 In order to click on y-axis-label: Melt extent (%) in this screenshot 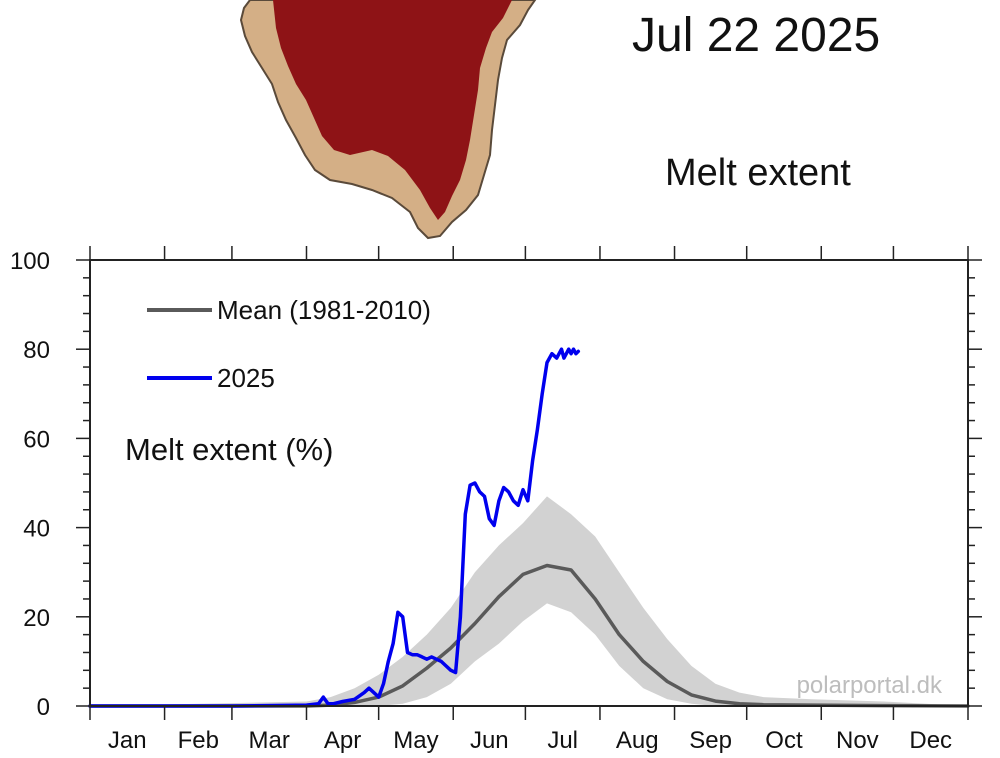, I will do `click(229, 449)`.